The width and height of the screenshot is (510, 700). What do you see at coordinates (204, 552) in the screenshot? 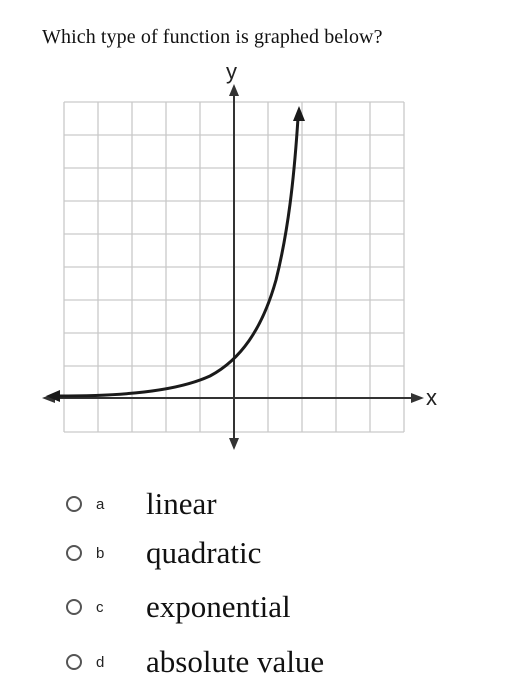
I see `choice-text: quadratic` at bounding box center [204, 552].